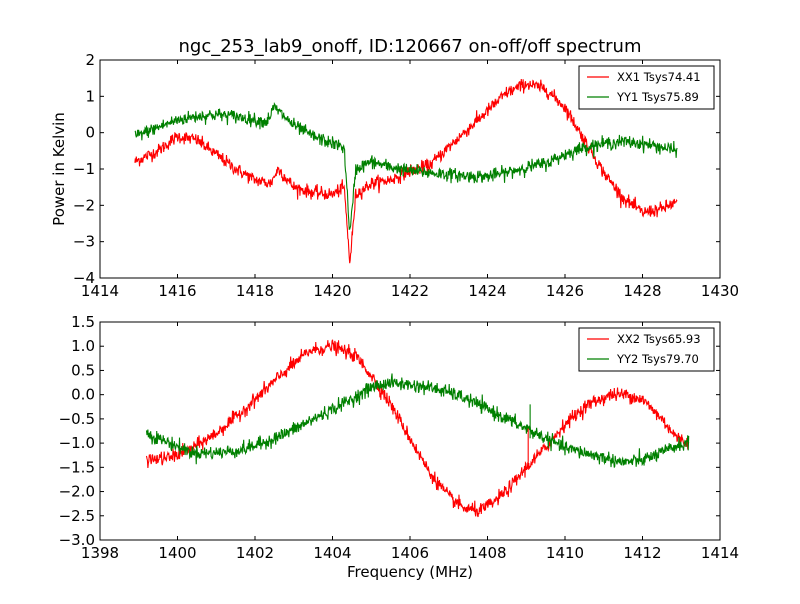  I want to click on legend-2: XX2 Tsys65.93 YY2 Tsys79.70, so click(646, 349).